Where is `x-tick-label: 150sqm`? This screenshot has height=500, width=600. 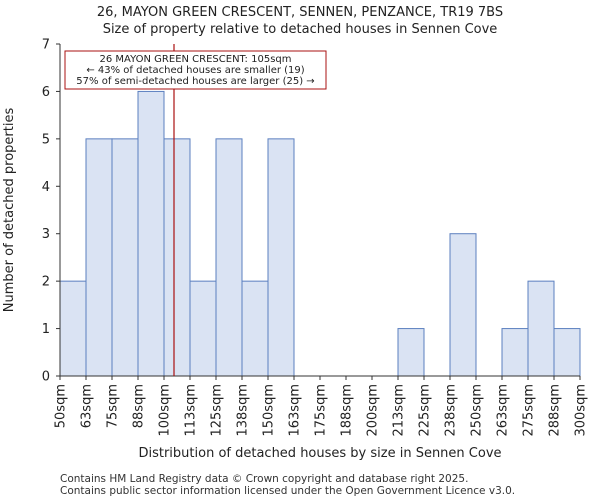 x-tick-label: 150sqm is located at coordinates (269, 410).